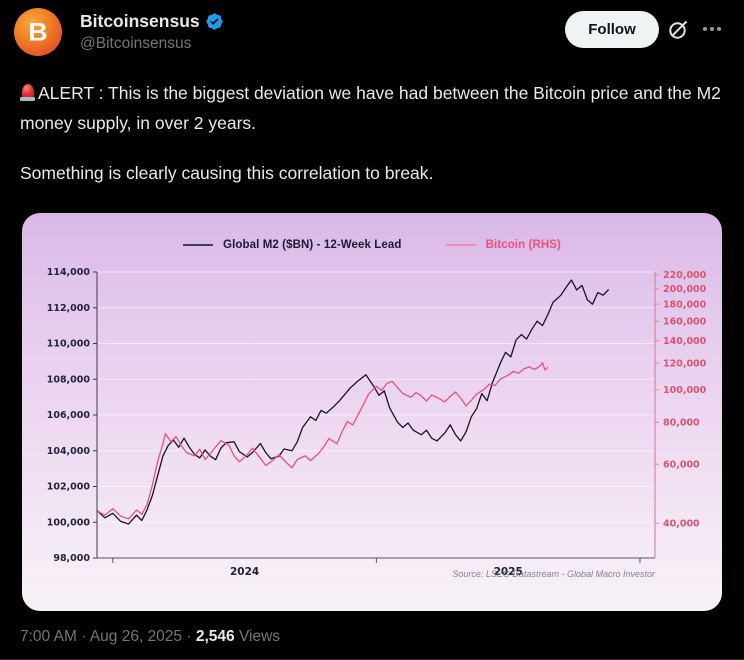 The height and width of the screenshot is (660, 744). I want to click on svg-text: 120,000, so click(685, 363).